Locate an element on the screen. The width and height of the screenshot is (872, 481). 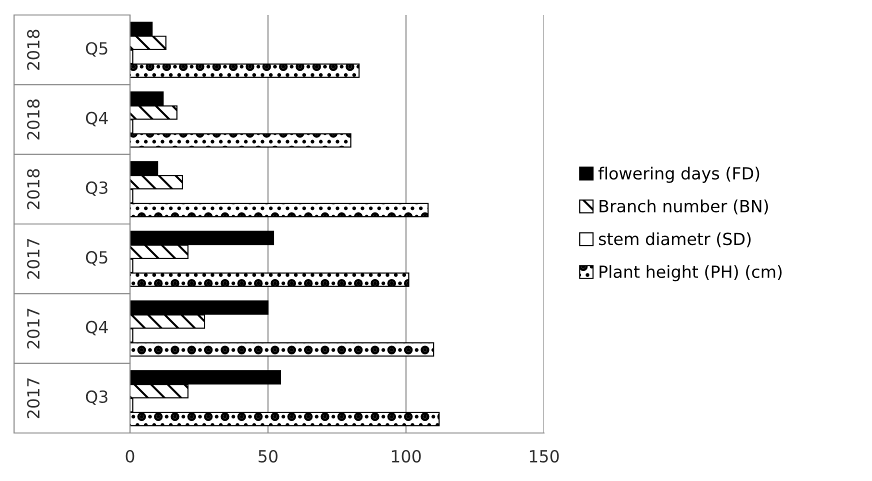
x-tick-label: 50 is located at coordinates (268, 456).